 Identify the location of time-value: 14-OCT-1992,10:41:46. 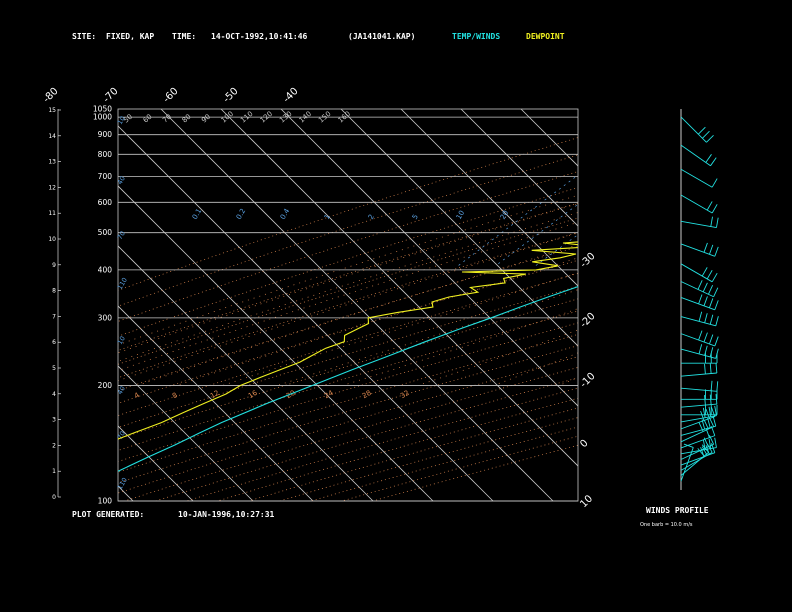
(259, 36).